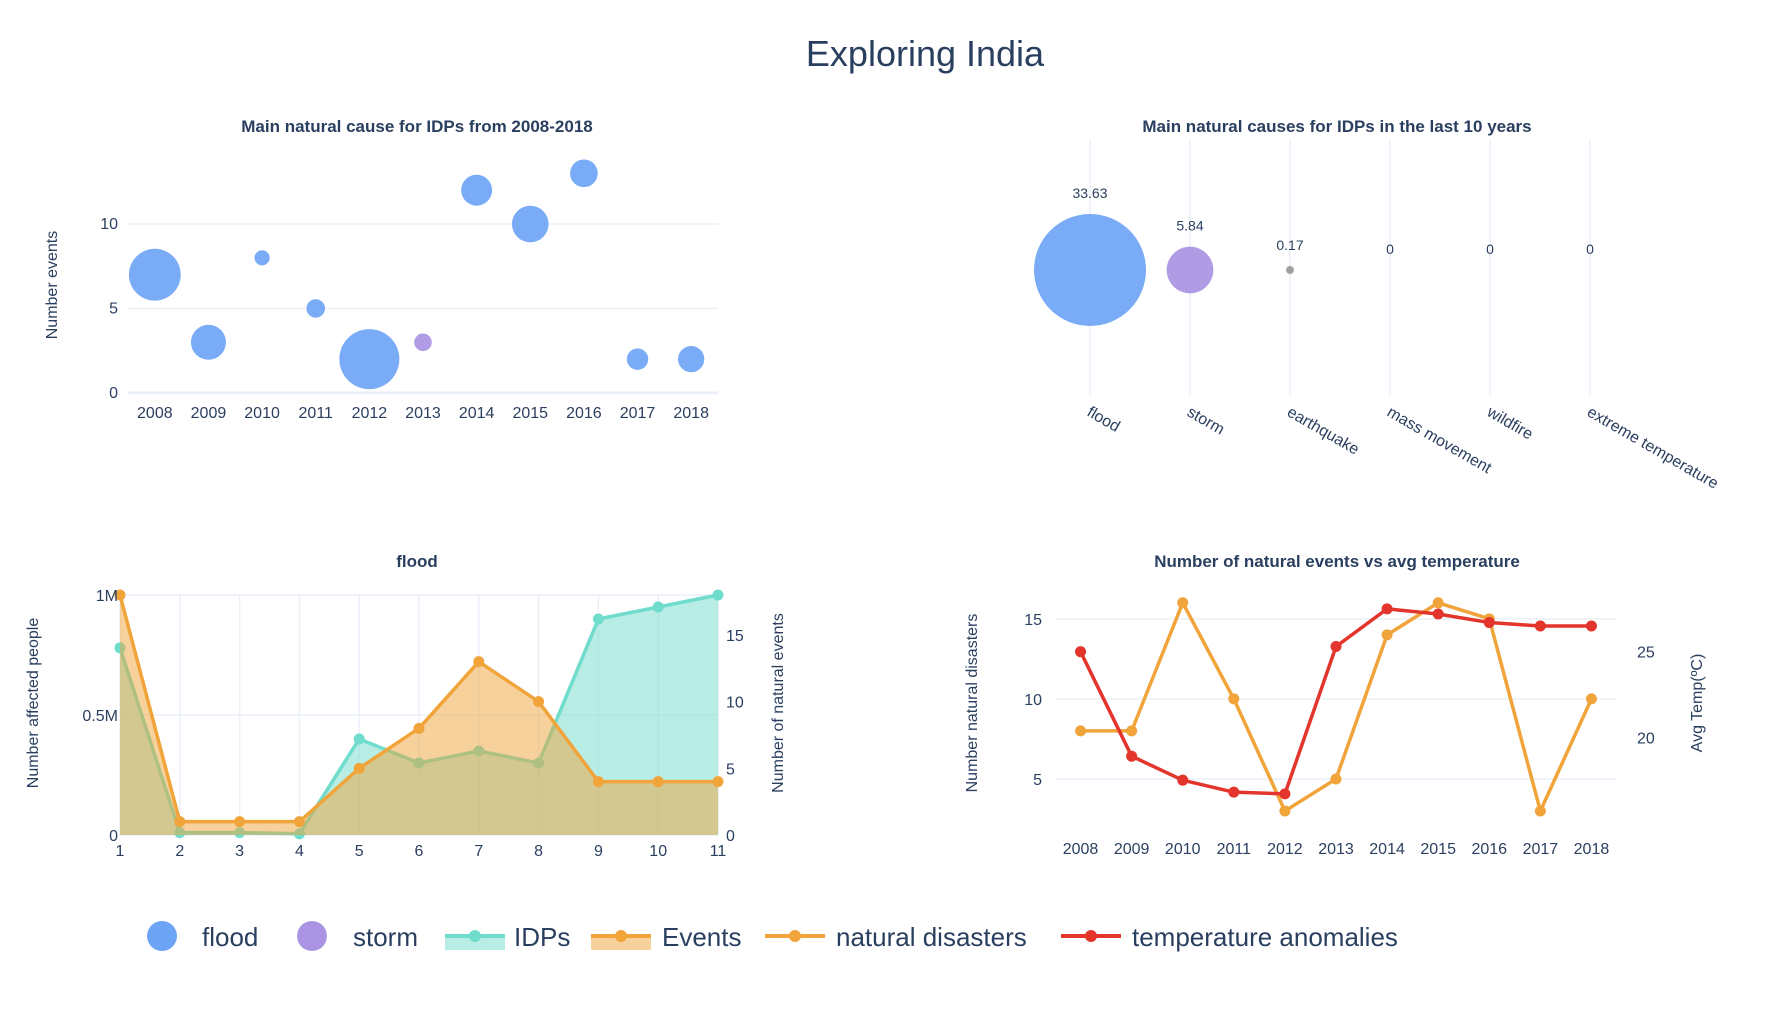 The height and width of the screenshot is (1012, 1790). I want to click on x-tick-label: 11, so click(718, 851).